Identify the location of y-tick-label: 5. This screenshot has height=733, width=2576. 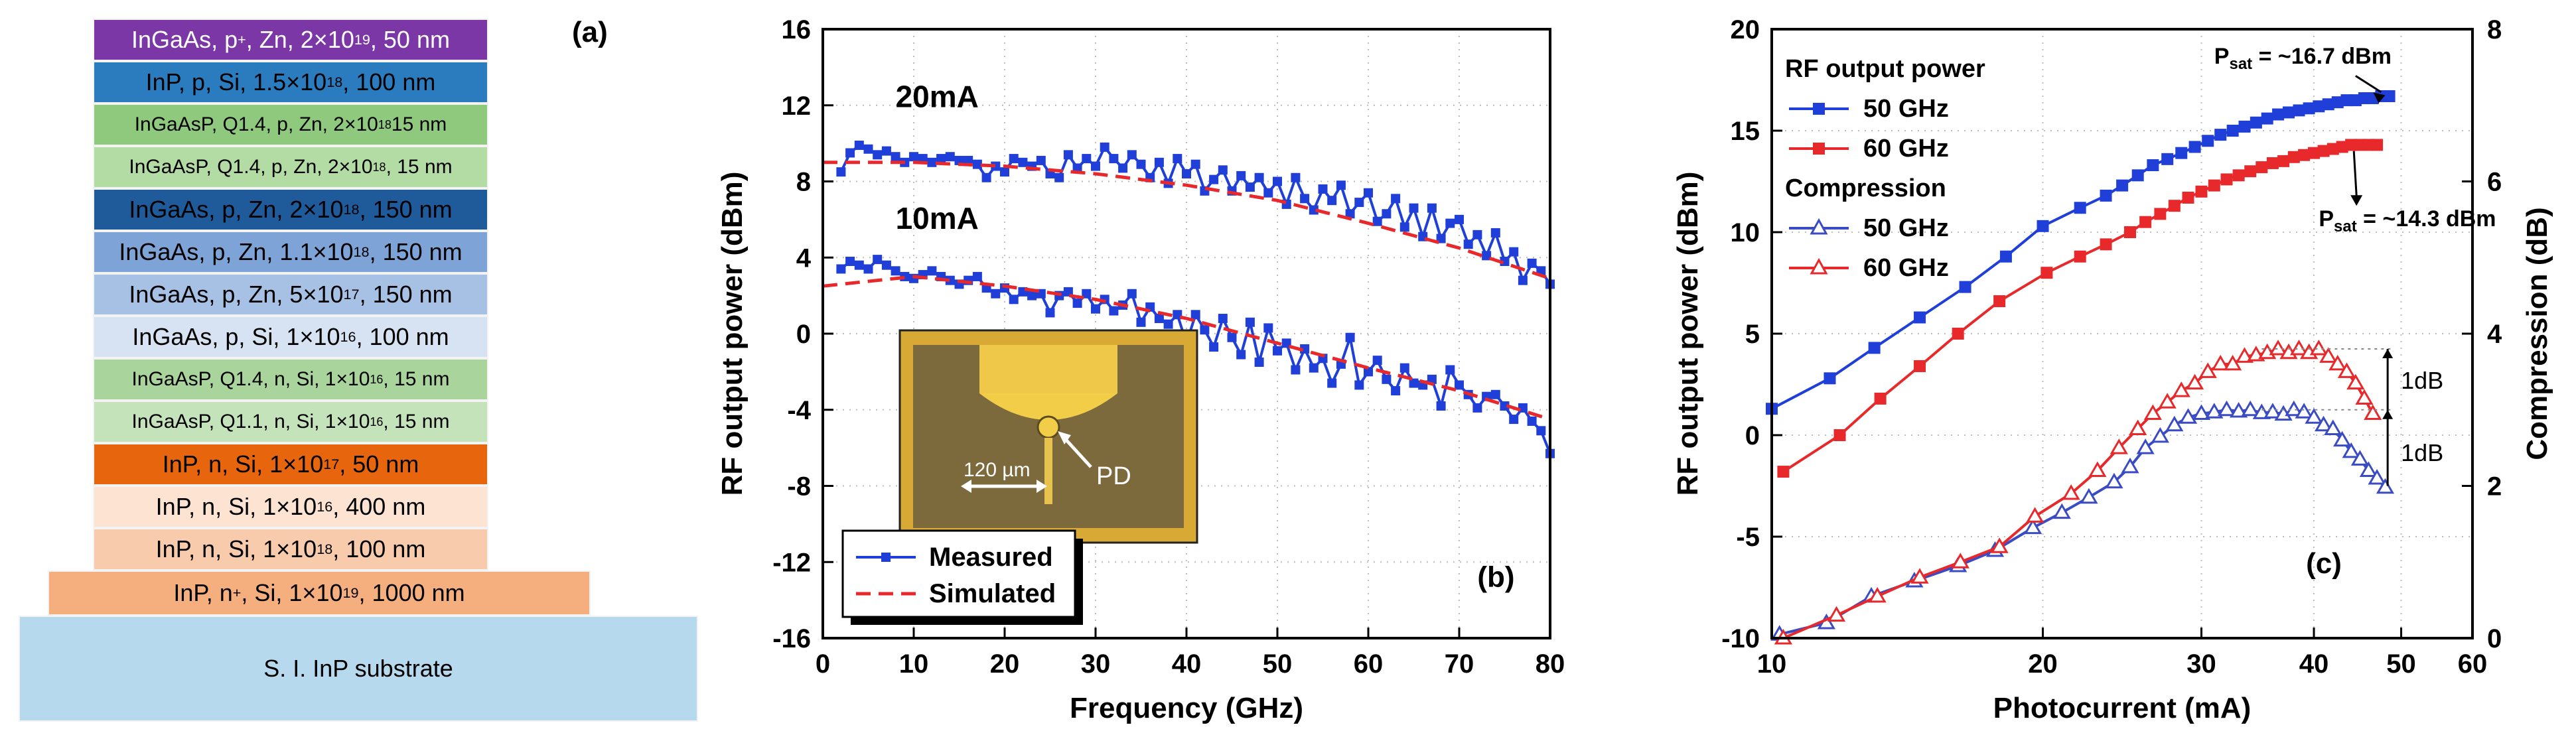
(1752, 334).